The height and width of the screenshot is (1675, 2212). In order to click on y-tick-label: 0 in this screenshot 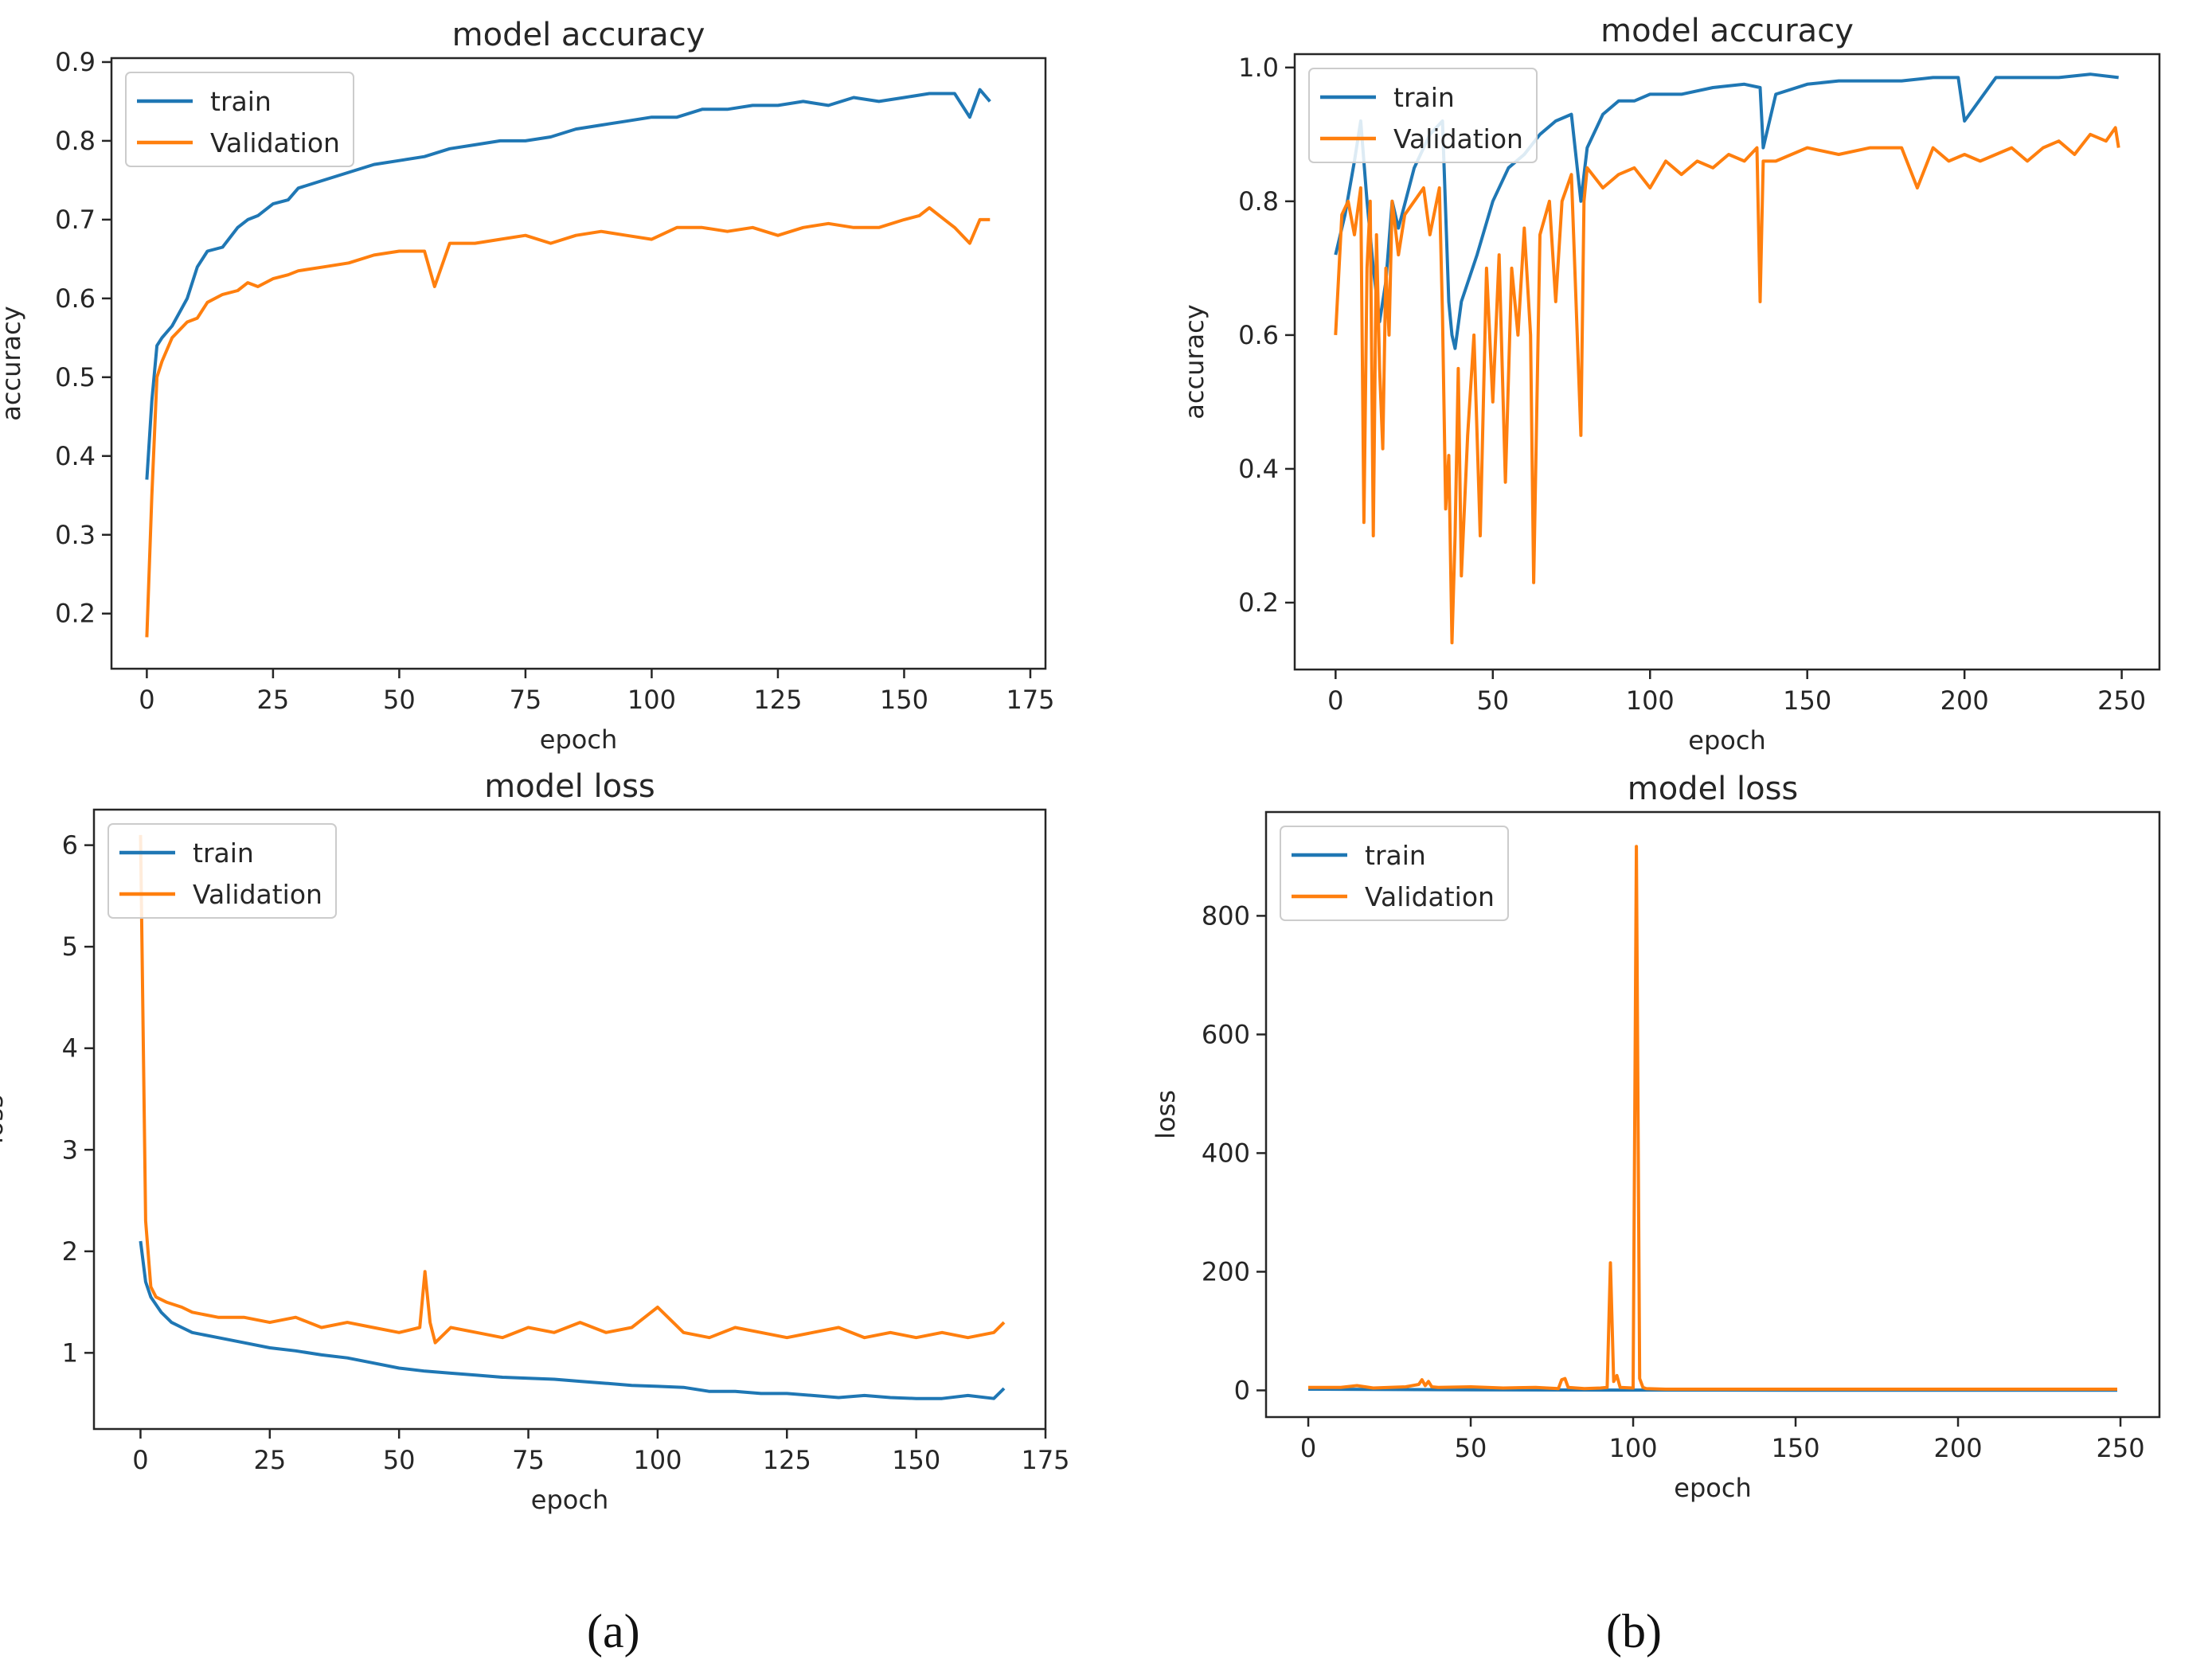, I will do `click(1242, 1390)`.